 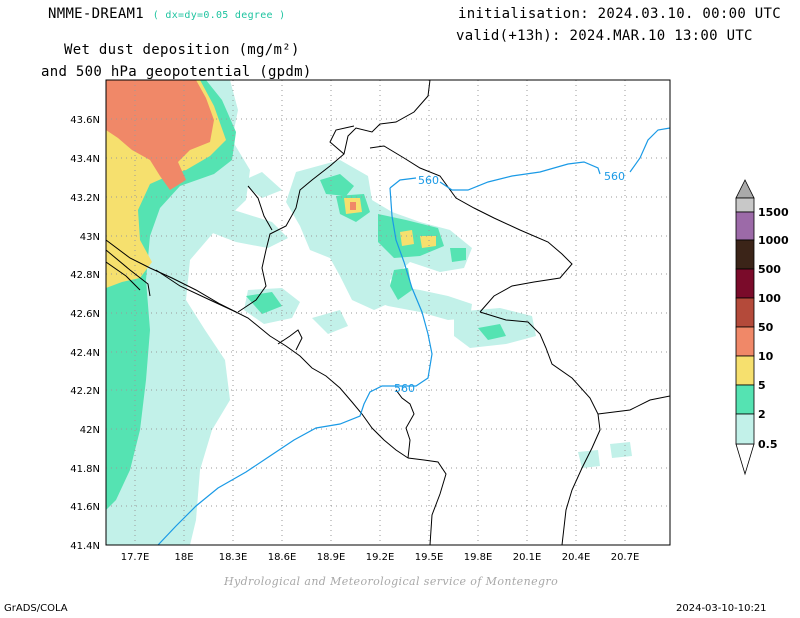 What do you see at coordinates (527, 557) in the screenshot?
I see `lon-label: 20.1E` at bounding box center [527, 557].